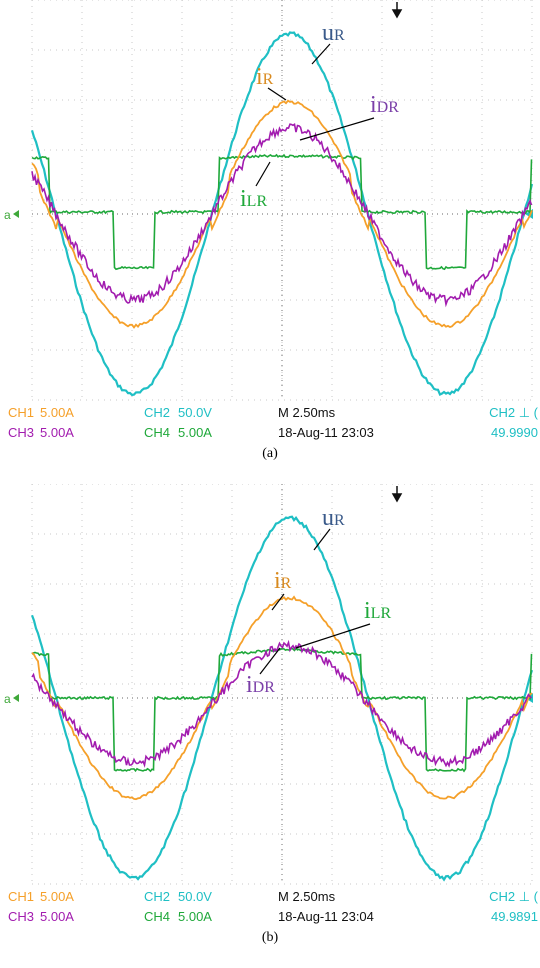 The width and height of the screenshot is (540, 968). I want to click on status-frequency: 49.9891, so click(514, 916).